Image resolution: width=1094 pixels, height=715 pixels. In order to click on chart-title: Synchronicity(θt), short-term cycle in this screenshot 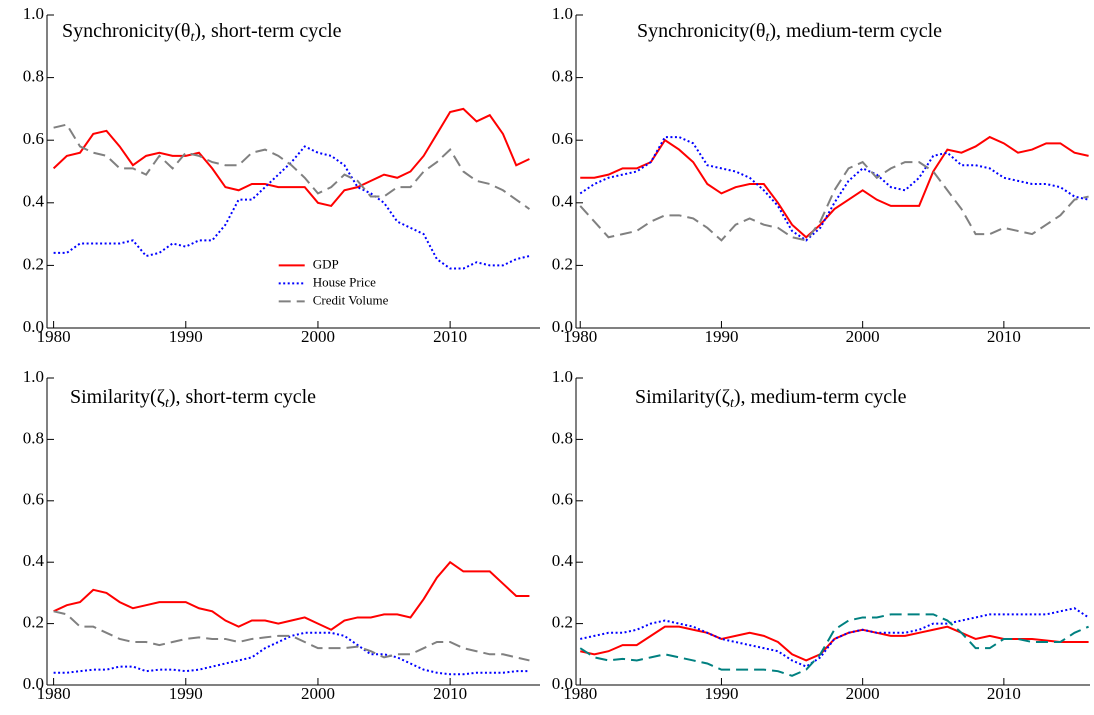, I will do `click(202, 33)`.